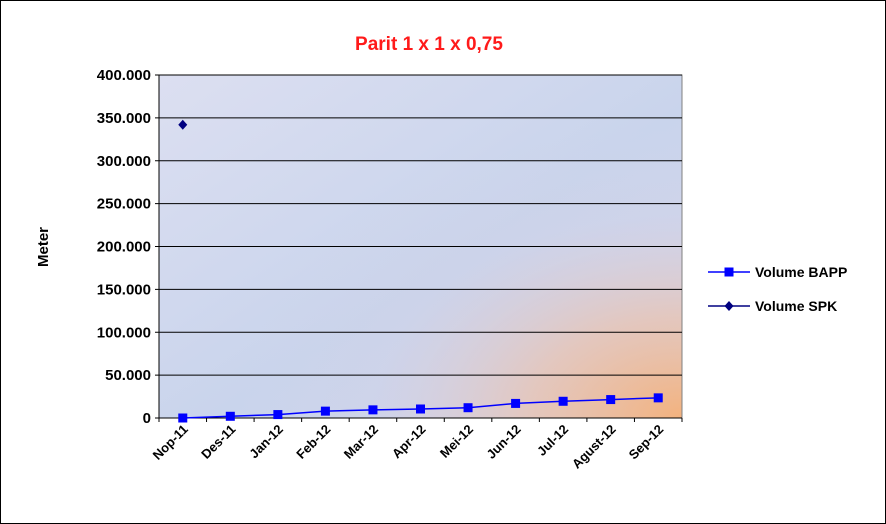  What do you see at coordinates (124, 75) in the screenshot?
I see `y-tick-label: 400.000` at bounding box center [124, 75].